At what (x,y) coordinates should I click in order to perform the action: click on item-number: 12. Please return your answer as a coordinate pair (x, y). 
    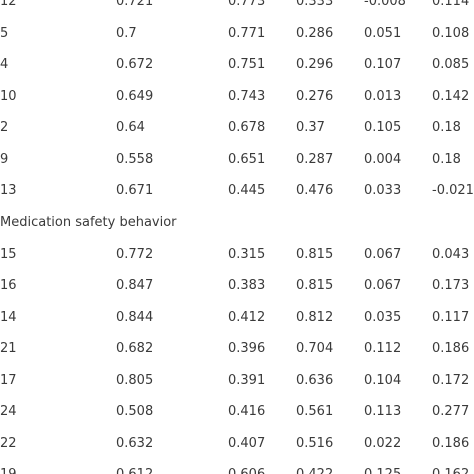
    Looking at the image, I should click on (8, 5).